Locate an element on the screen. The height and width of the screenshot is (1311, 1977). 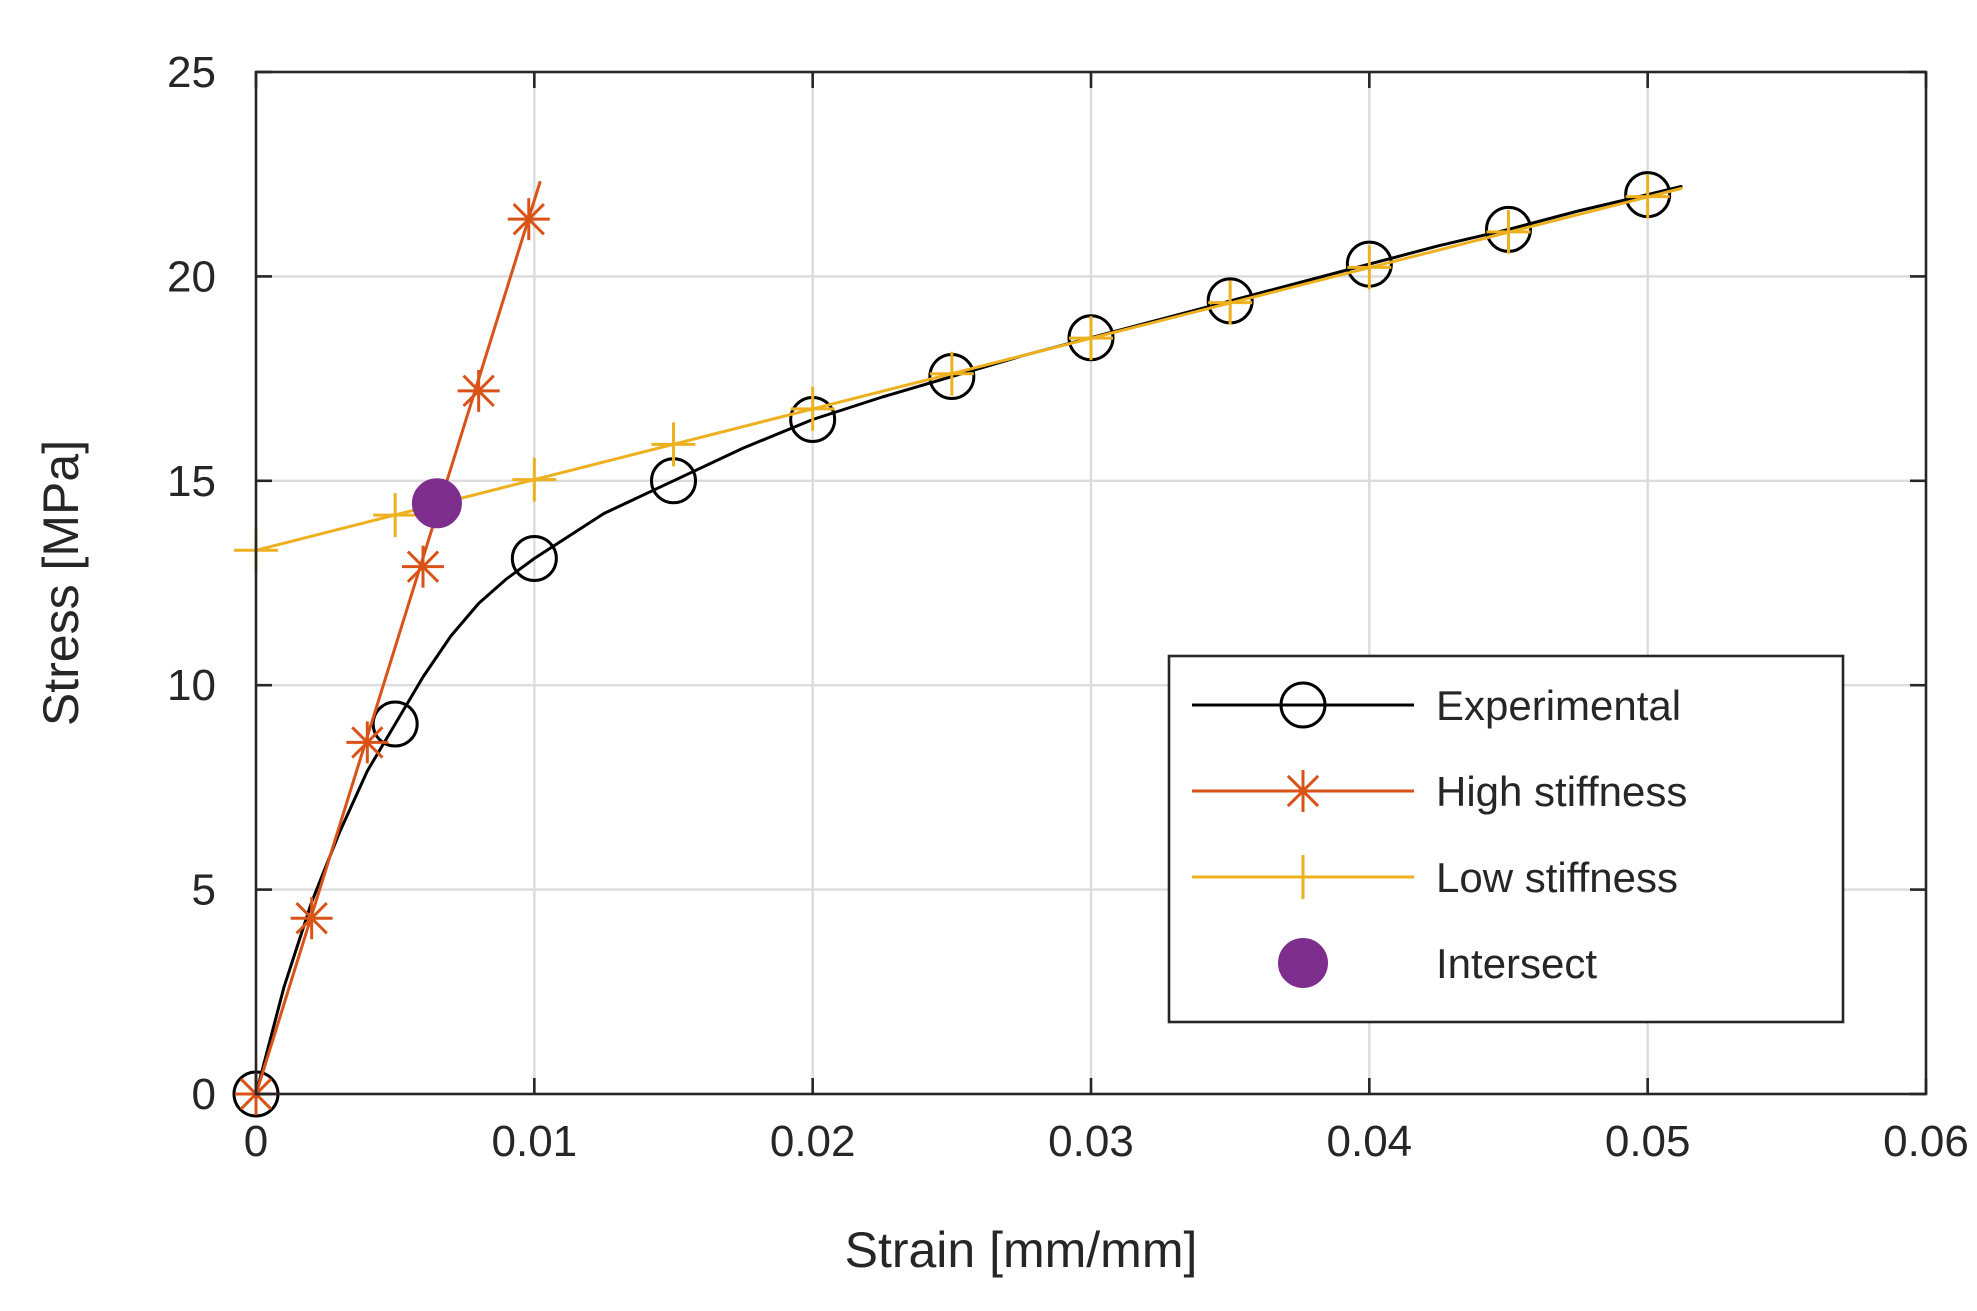
y-tick-labels: 0 5 10 15 20 25 is located at coordinates (191, 583).